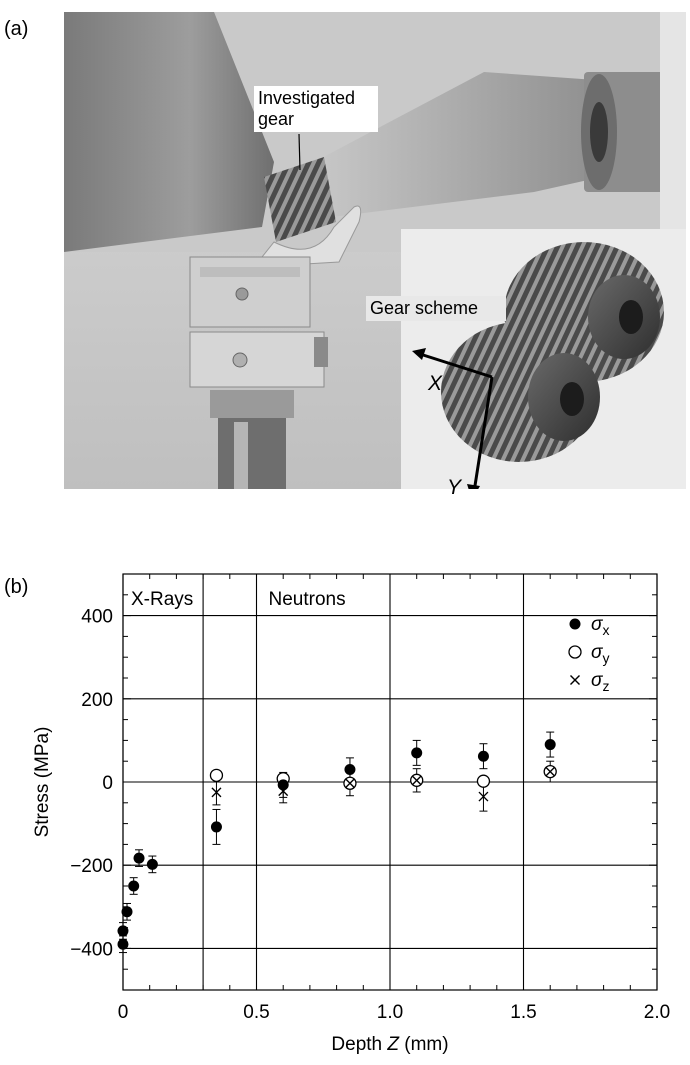  Describe the element at coordinates (600, 654) in the screenshot. I see `legend-label-sigma-y: σy` at that location.